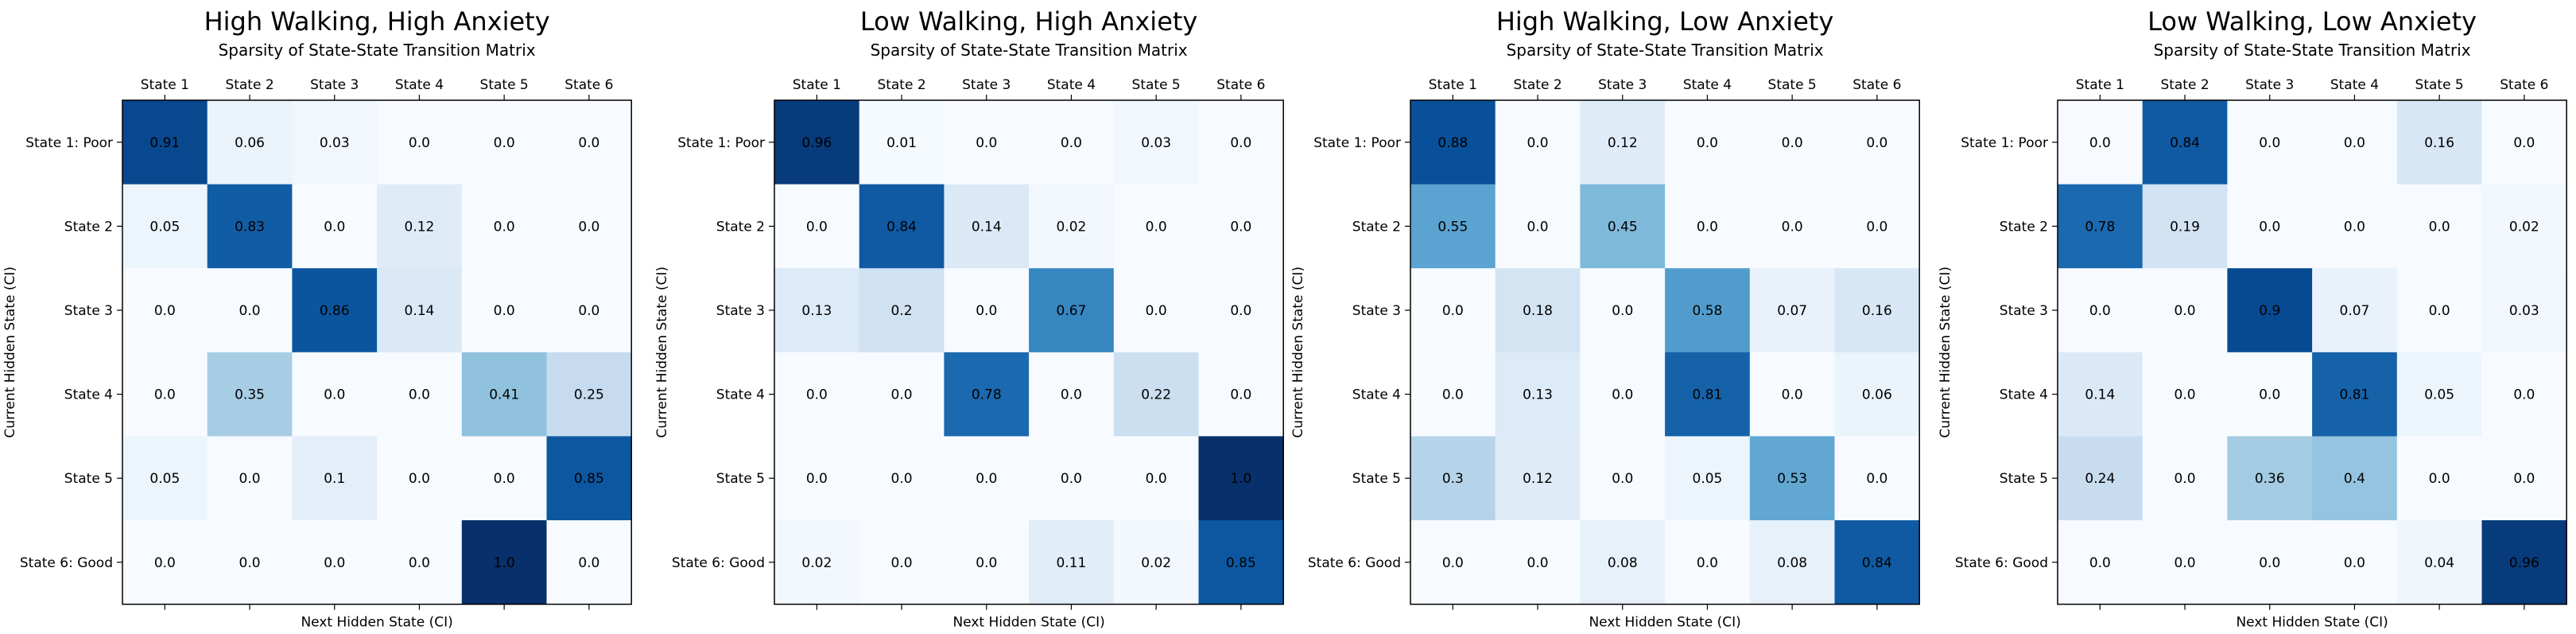 The height and width of the screenshot is (634, 2576). I want to click on x-tick-label: State 5, so click(2439, 85).